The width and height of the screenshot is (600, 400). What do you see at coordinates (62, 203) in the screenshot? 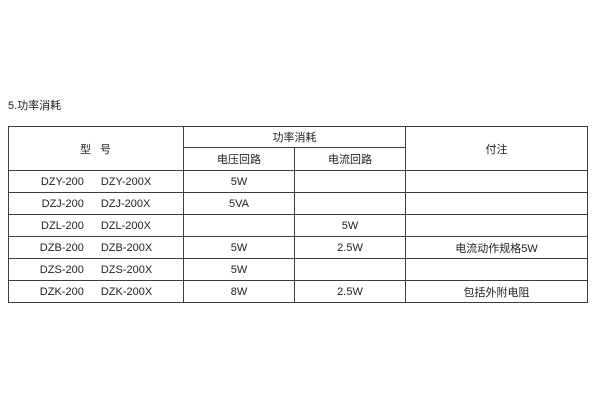
I see `model-name: DZJ-200` at bounding box center [62, 203].